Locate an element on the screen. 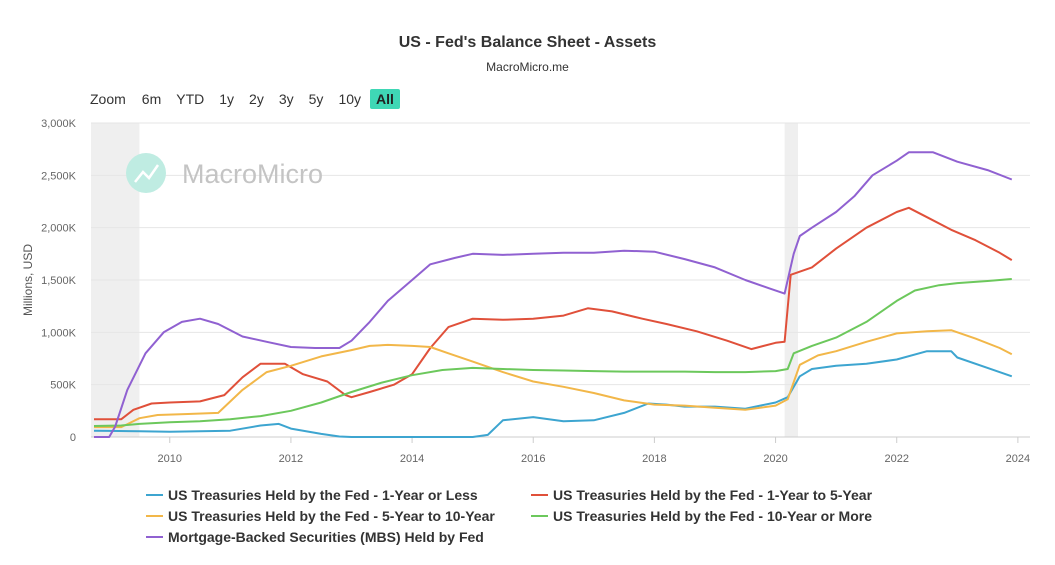 This screenshot has width=1055, height=565. watermark-text: MacroMicro is located at coordinates (252, 174).